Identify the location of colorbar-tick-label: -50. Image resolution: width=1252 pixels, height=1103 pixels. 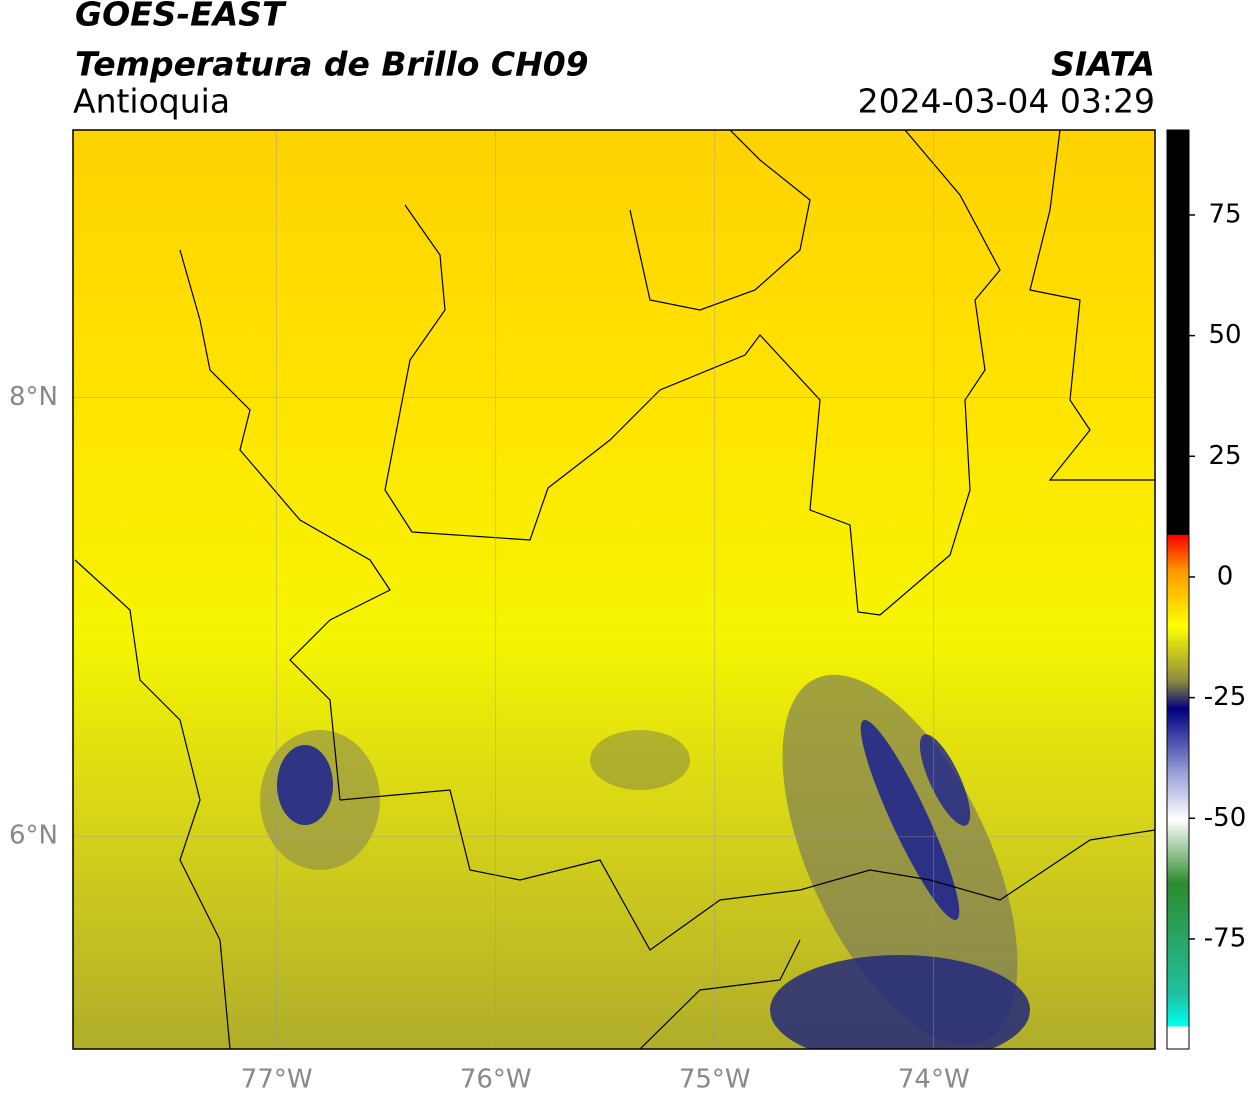
(1225, 818).